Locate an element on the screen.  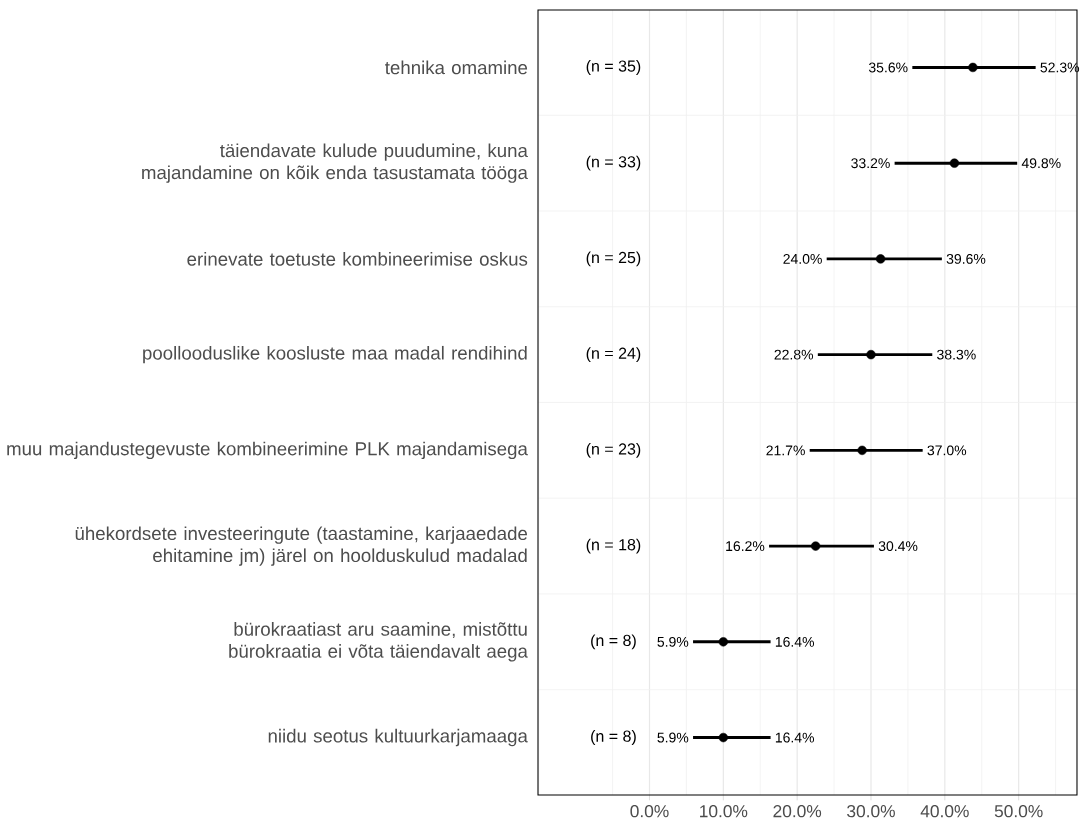
y-tick-label: bürokraatiast aru saamine, mistõttu bürokraatia ei võta täiendavalt aega is located at coordinates (378, 642).